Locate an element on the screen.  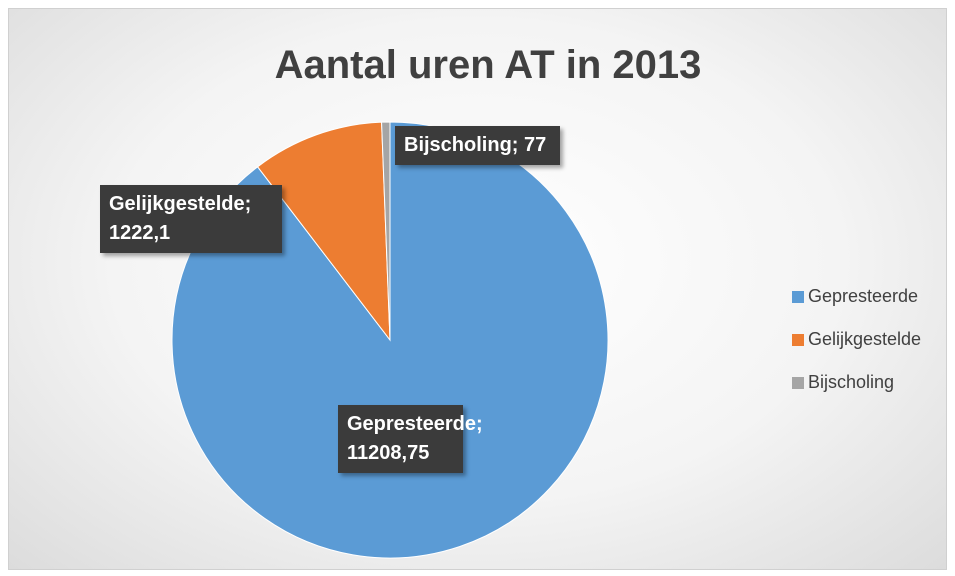
legend-label: Gepresteerde is located at coordinates (863, 296).